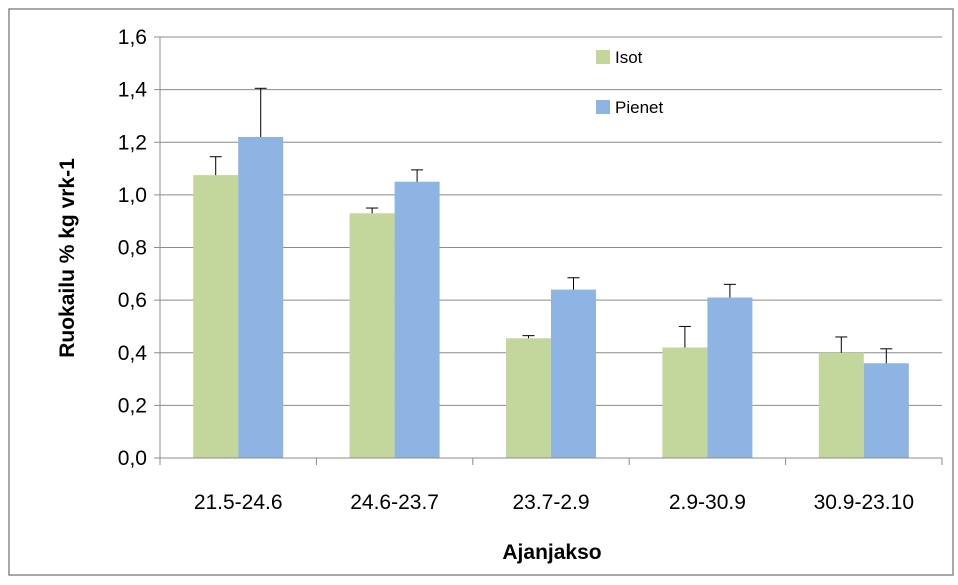  What do you see at coordinates (864, 502) in the screenshot?
I see `x-tick-label: 30.9-23.10` at bounding box center [864, 502].